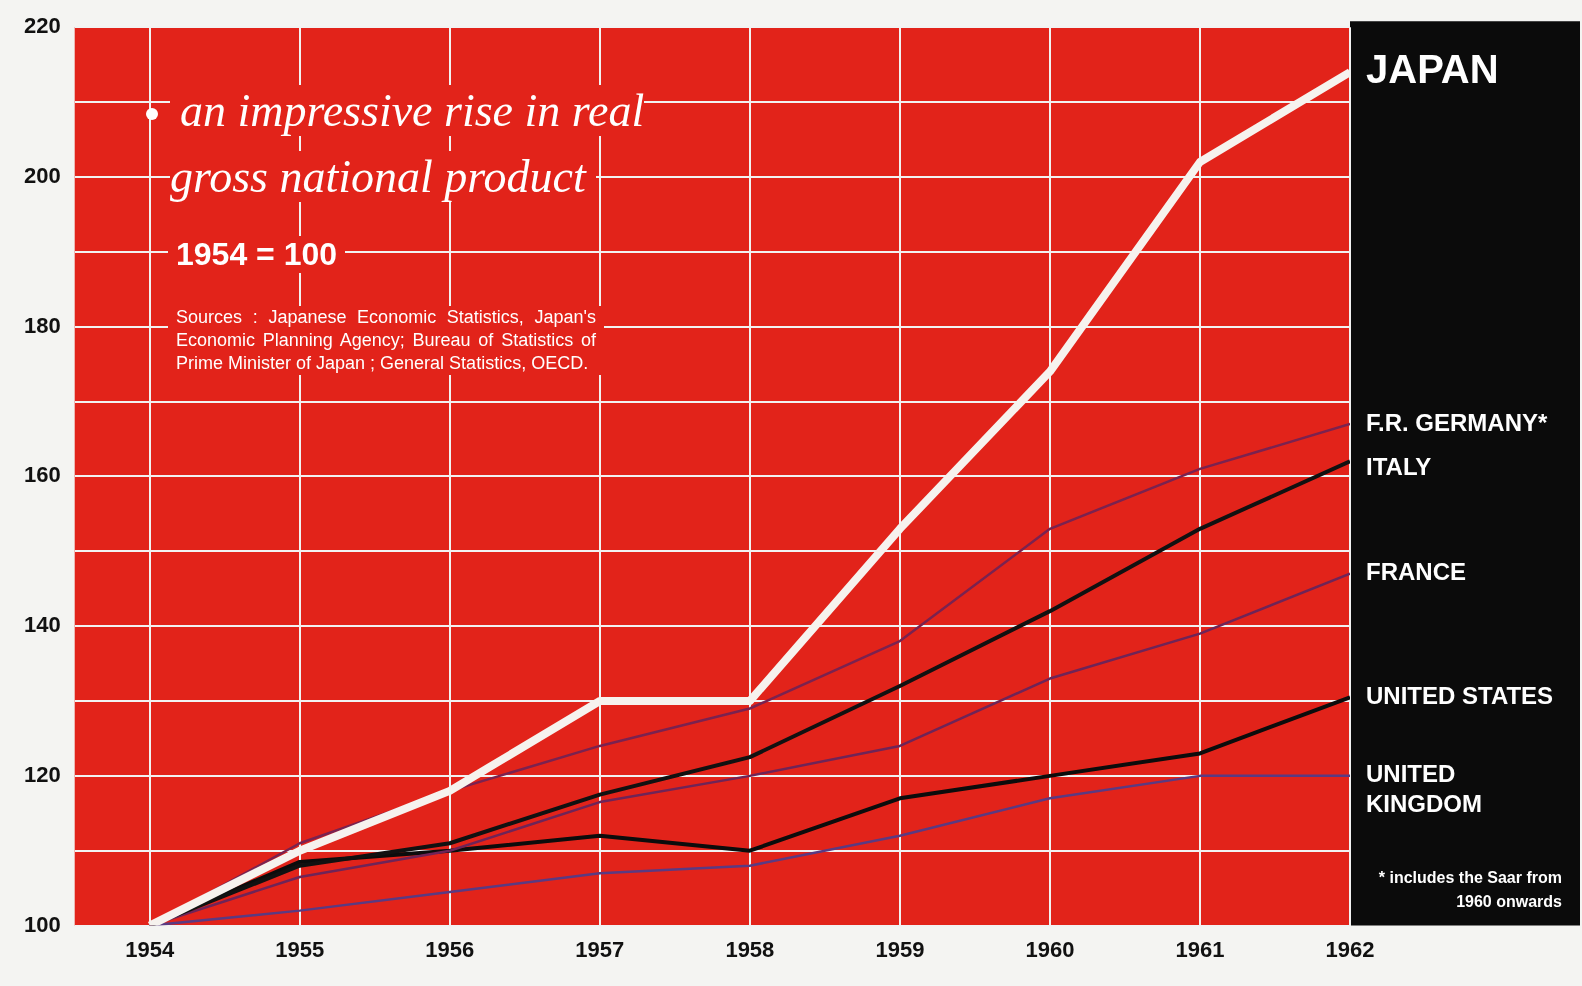 The image size is (1582, 986). Describe the element at coordinates (1467, 890) in the screenshot. I see `text: * includes the Saar from 1960 onwards` at that location.